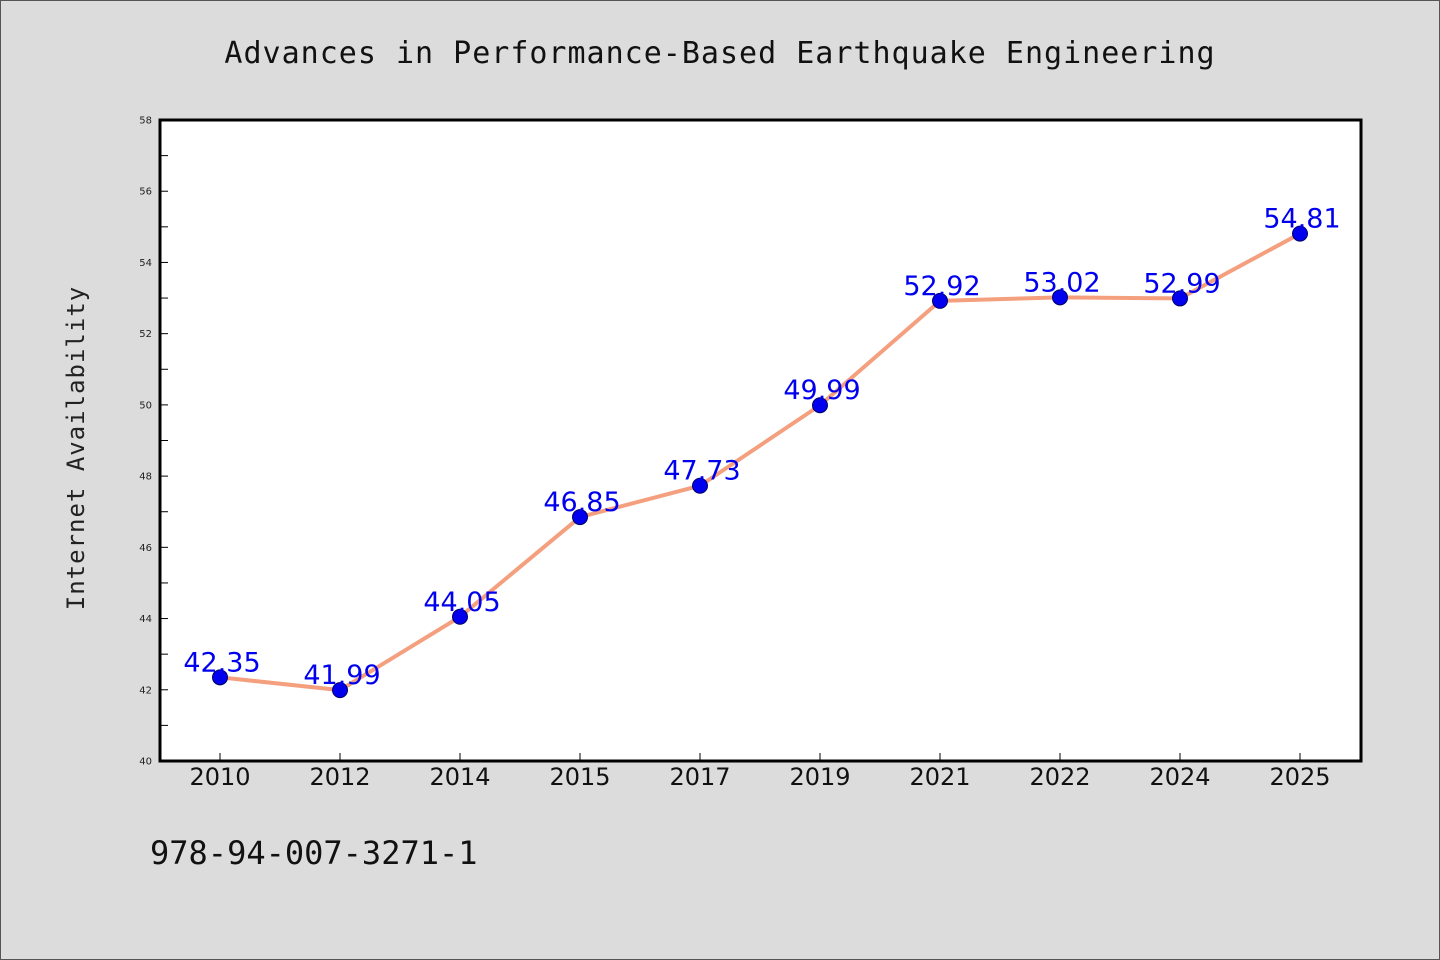 The height and width of the screenshot is (960, 1440). Describe the element at coordinates (1179, 777) in the screenshot. I see `x-tick-label: 2024` at that location.